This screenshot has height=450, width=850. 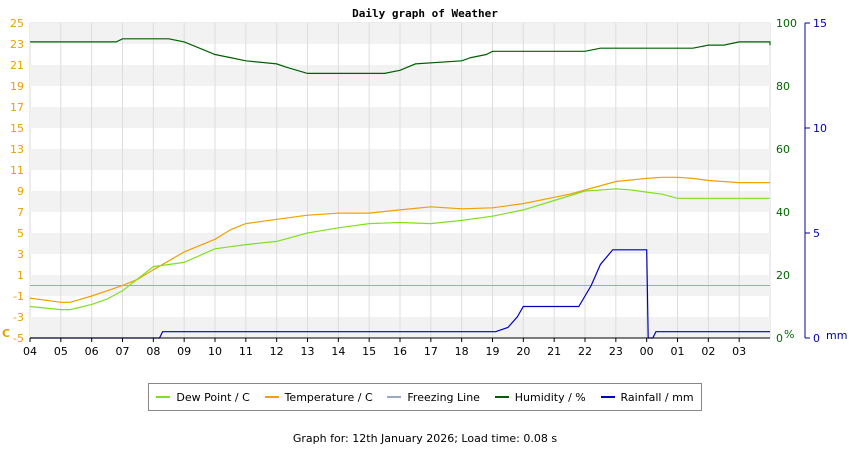 I want to click on y-tick-label-temp: -1, so click(x=18, y=296).